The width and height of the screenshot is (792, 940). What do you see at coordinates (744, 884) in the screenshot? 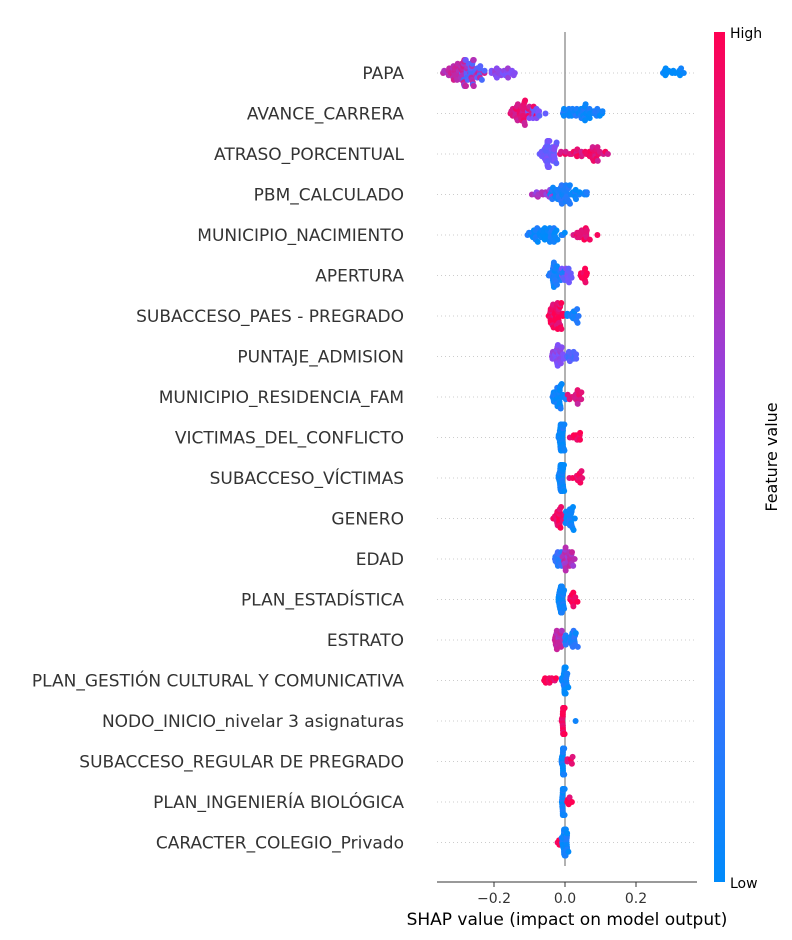
I see `colorbar-low-label: Low` at bounding box center [744, 884].